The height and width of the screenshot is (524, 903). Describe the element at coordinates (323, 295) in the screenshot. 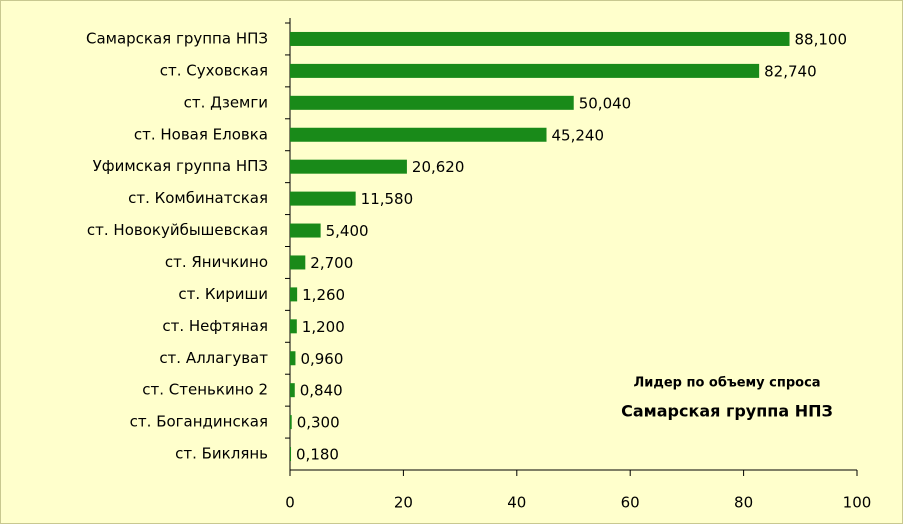

I see `data-label: 1,260` at that location.